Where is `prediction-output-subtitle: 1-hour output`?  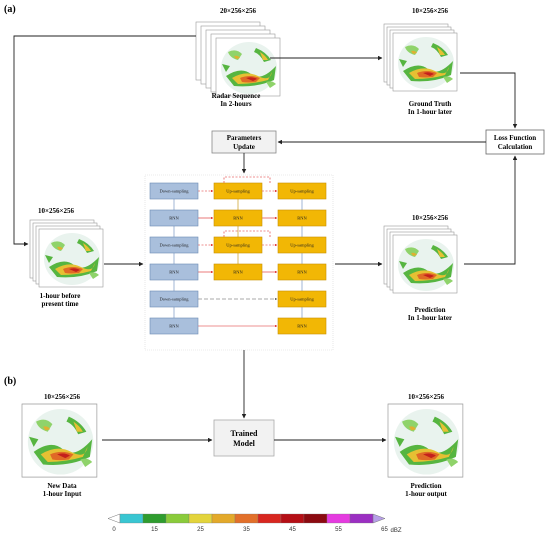 prediction-output-subtitle: 1-hour output is located at coordinates (426, 494).